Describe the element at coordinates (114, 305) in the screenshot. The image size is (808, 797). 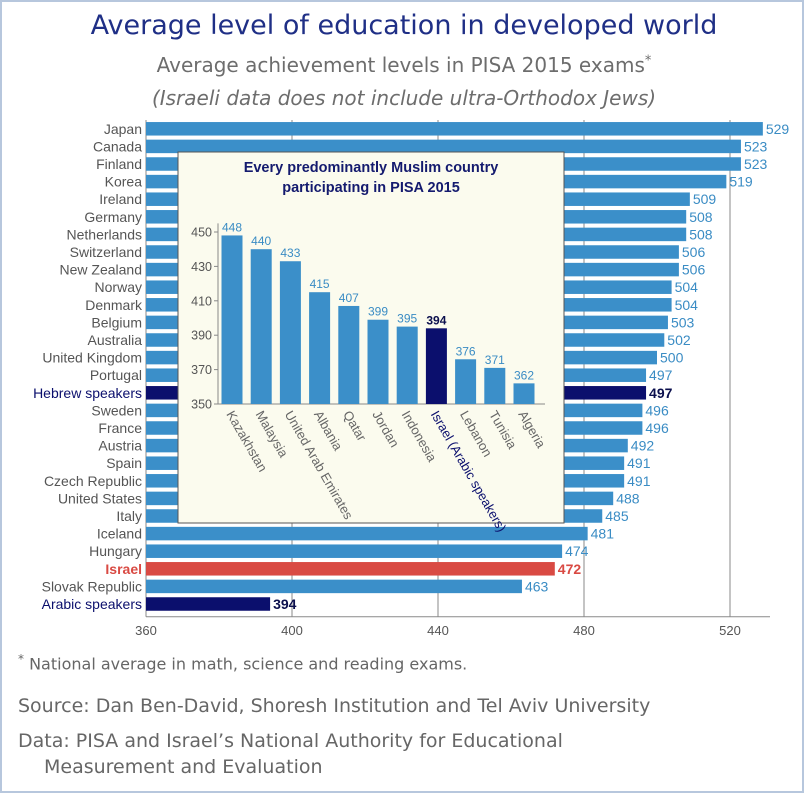
I see `category-label: Denmark` at that location.